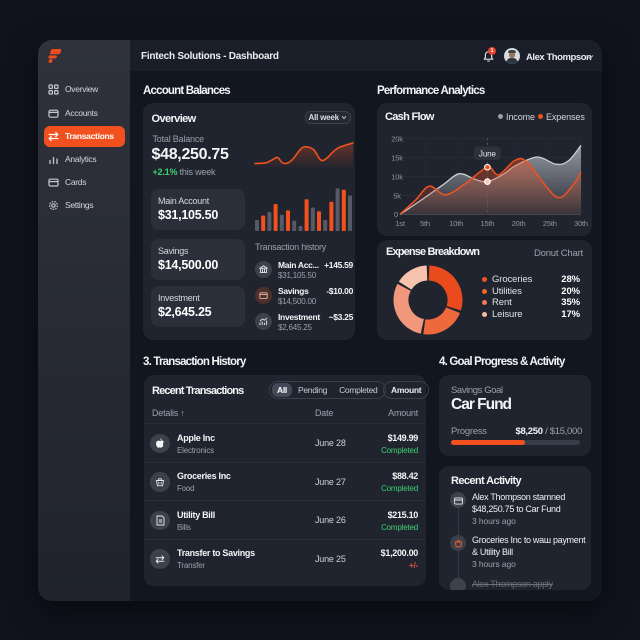  Describe the element at coordinates (425, 223) in the screenshot. I see `svg-text: 5th` at that location.